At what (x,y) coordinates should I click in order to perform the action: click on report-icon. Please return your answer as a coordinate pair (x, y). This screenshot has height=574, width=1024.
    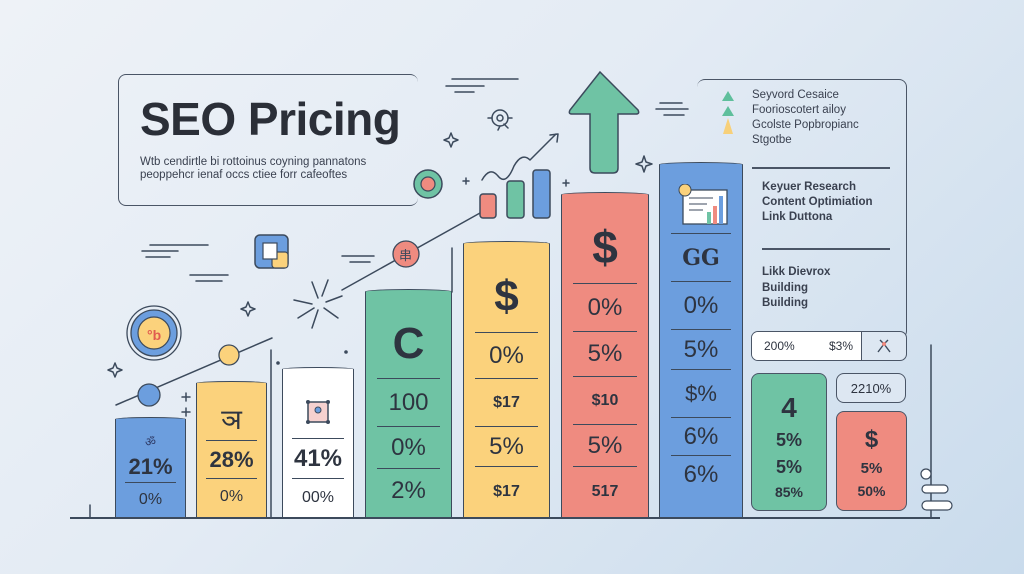
    Looking at the image, I should click on (701, 198).